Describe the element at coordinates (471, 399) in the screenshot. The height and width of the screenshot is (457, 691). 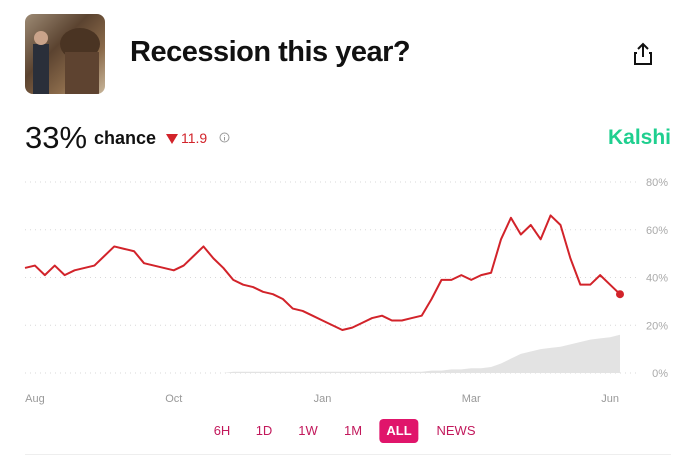
I see `x-tick-label: Mar` at that location.